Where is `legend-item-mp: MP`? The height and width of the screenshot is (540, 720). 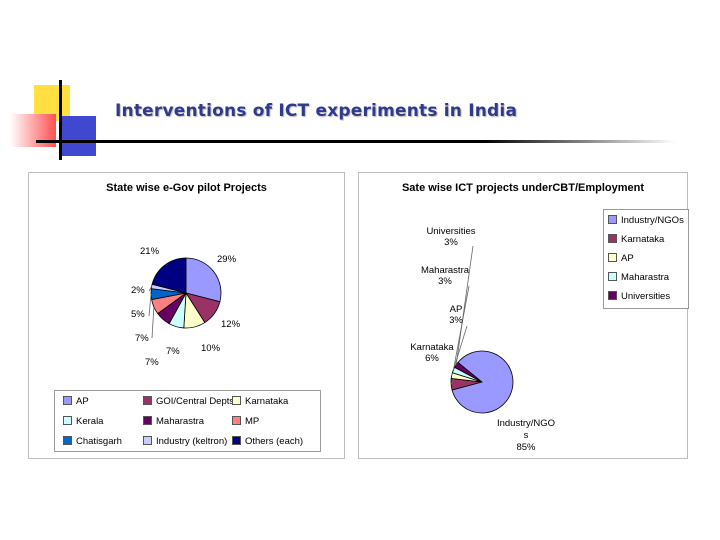
legend-item-mp: MP is located at coordinates (246, 421).